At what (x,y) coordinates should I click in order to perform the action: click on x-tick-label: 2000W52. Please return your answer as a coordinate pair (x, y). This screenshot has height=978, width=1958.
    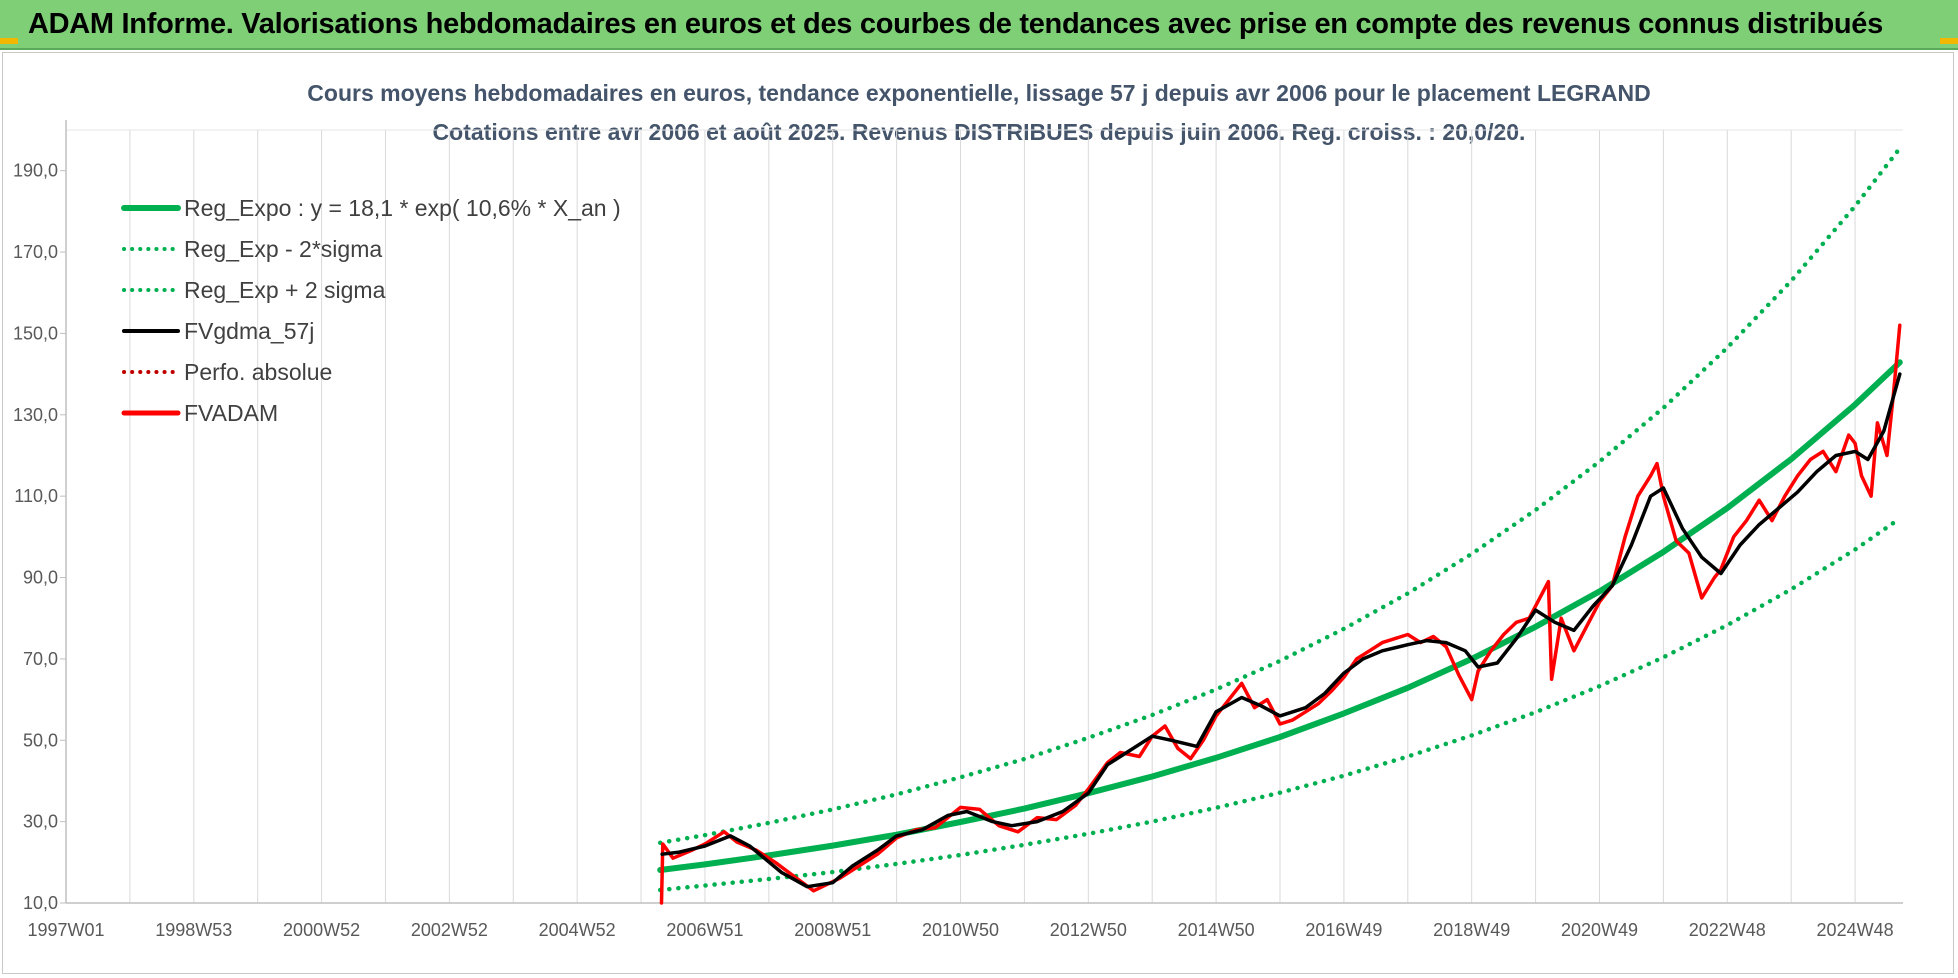
    Looking at the image, I should click on (321, 930).